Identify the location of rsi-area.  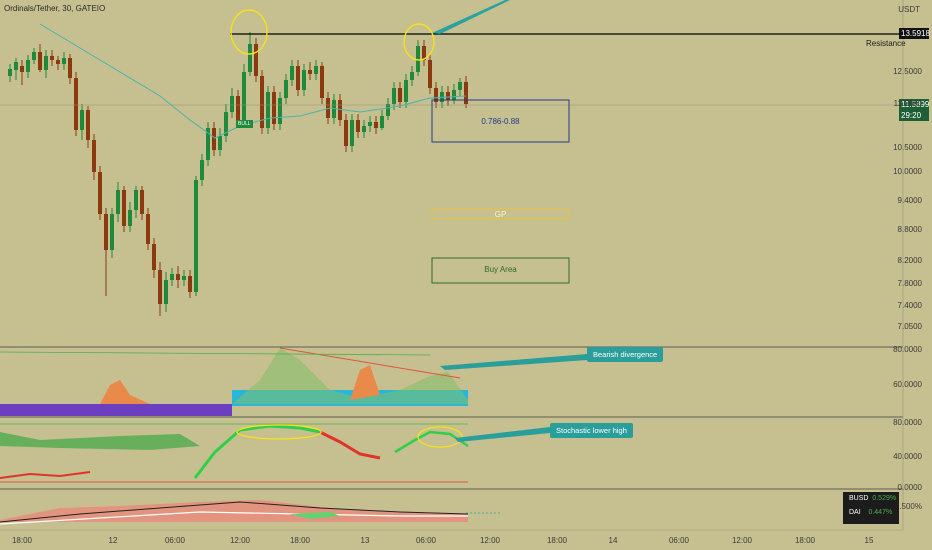
(350, 376).